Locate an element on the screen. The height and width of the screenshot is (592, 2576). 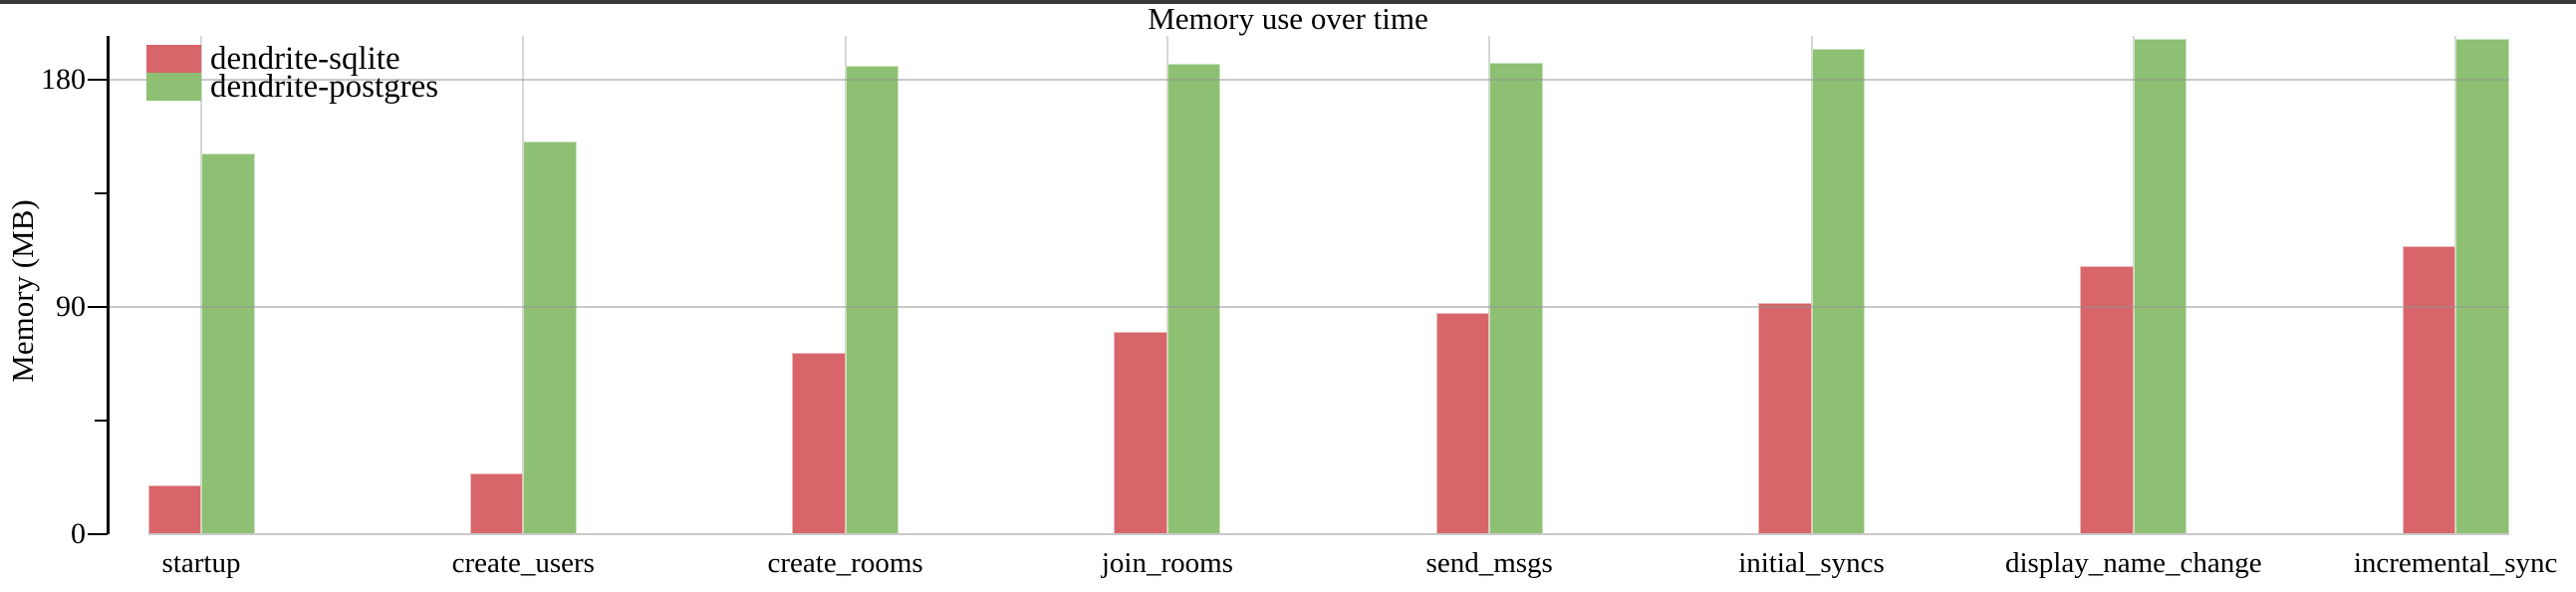
bar-dendrite-sqlite-send_msgs is located at coordinates (1462, 423).